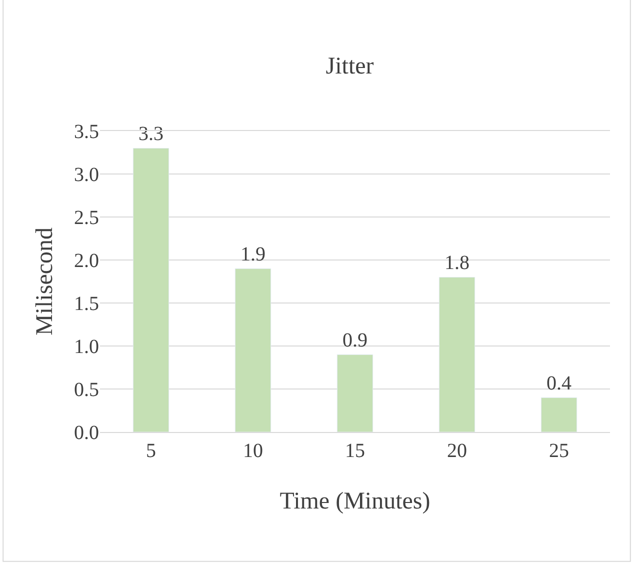 This screenshot has width=636, height=565. I want to click on data-label: 3.3, so click(151, 134).